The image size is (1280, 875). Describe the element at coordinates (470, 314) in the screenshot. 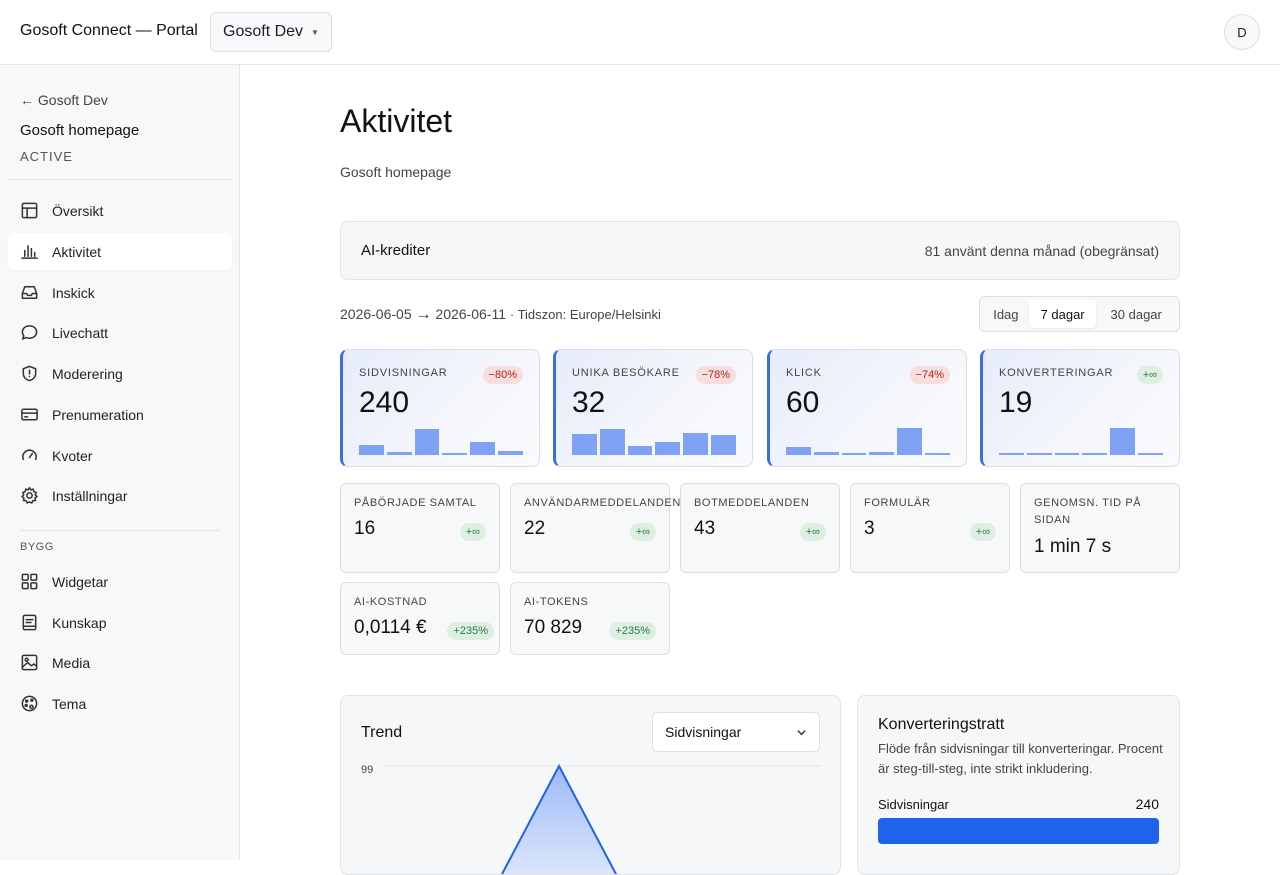

I see `range-end: 2026-06-11` at that location.